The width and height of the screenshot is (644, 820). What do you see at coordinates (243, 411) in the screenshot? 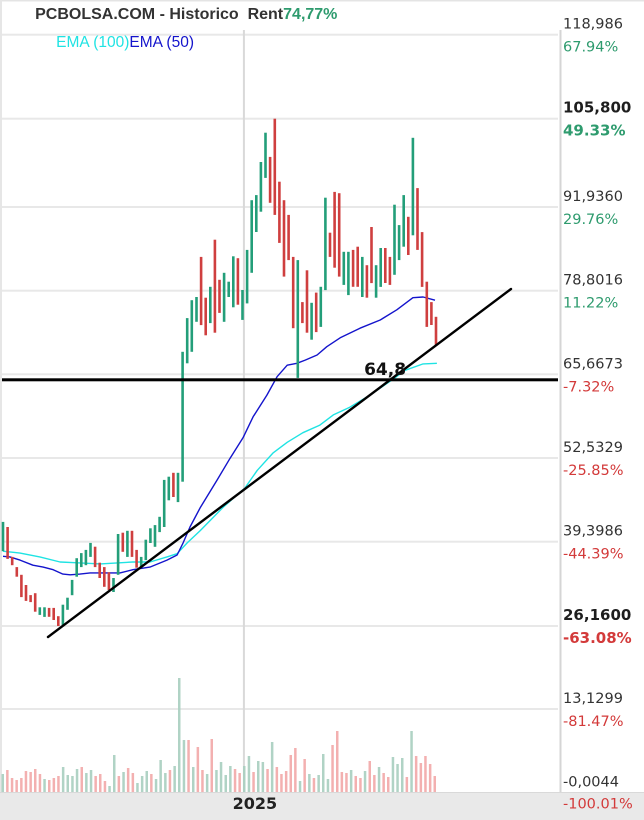
I see `v-gridline` at bounding box center [243, 411].